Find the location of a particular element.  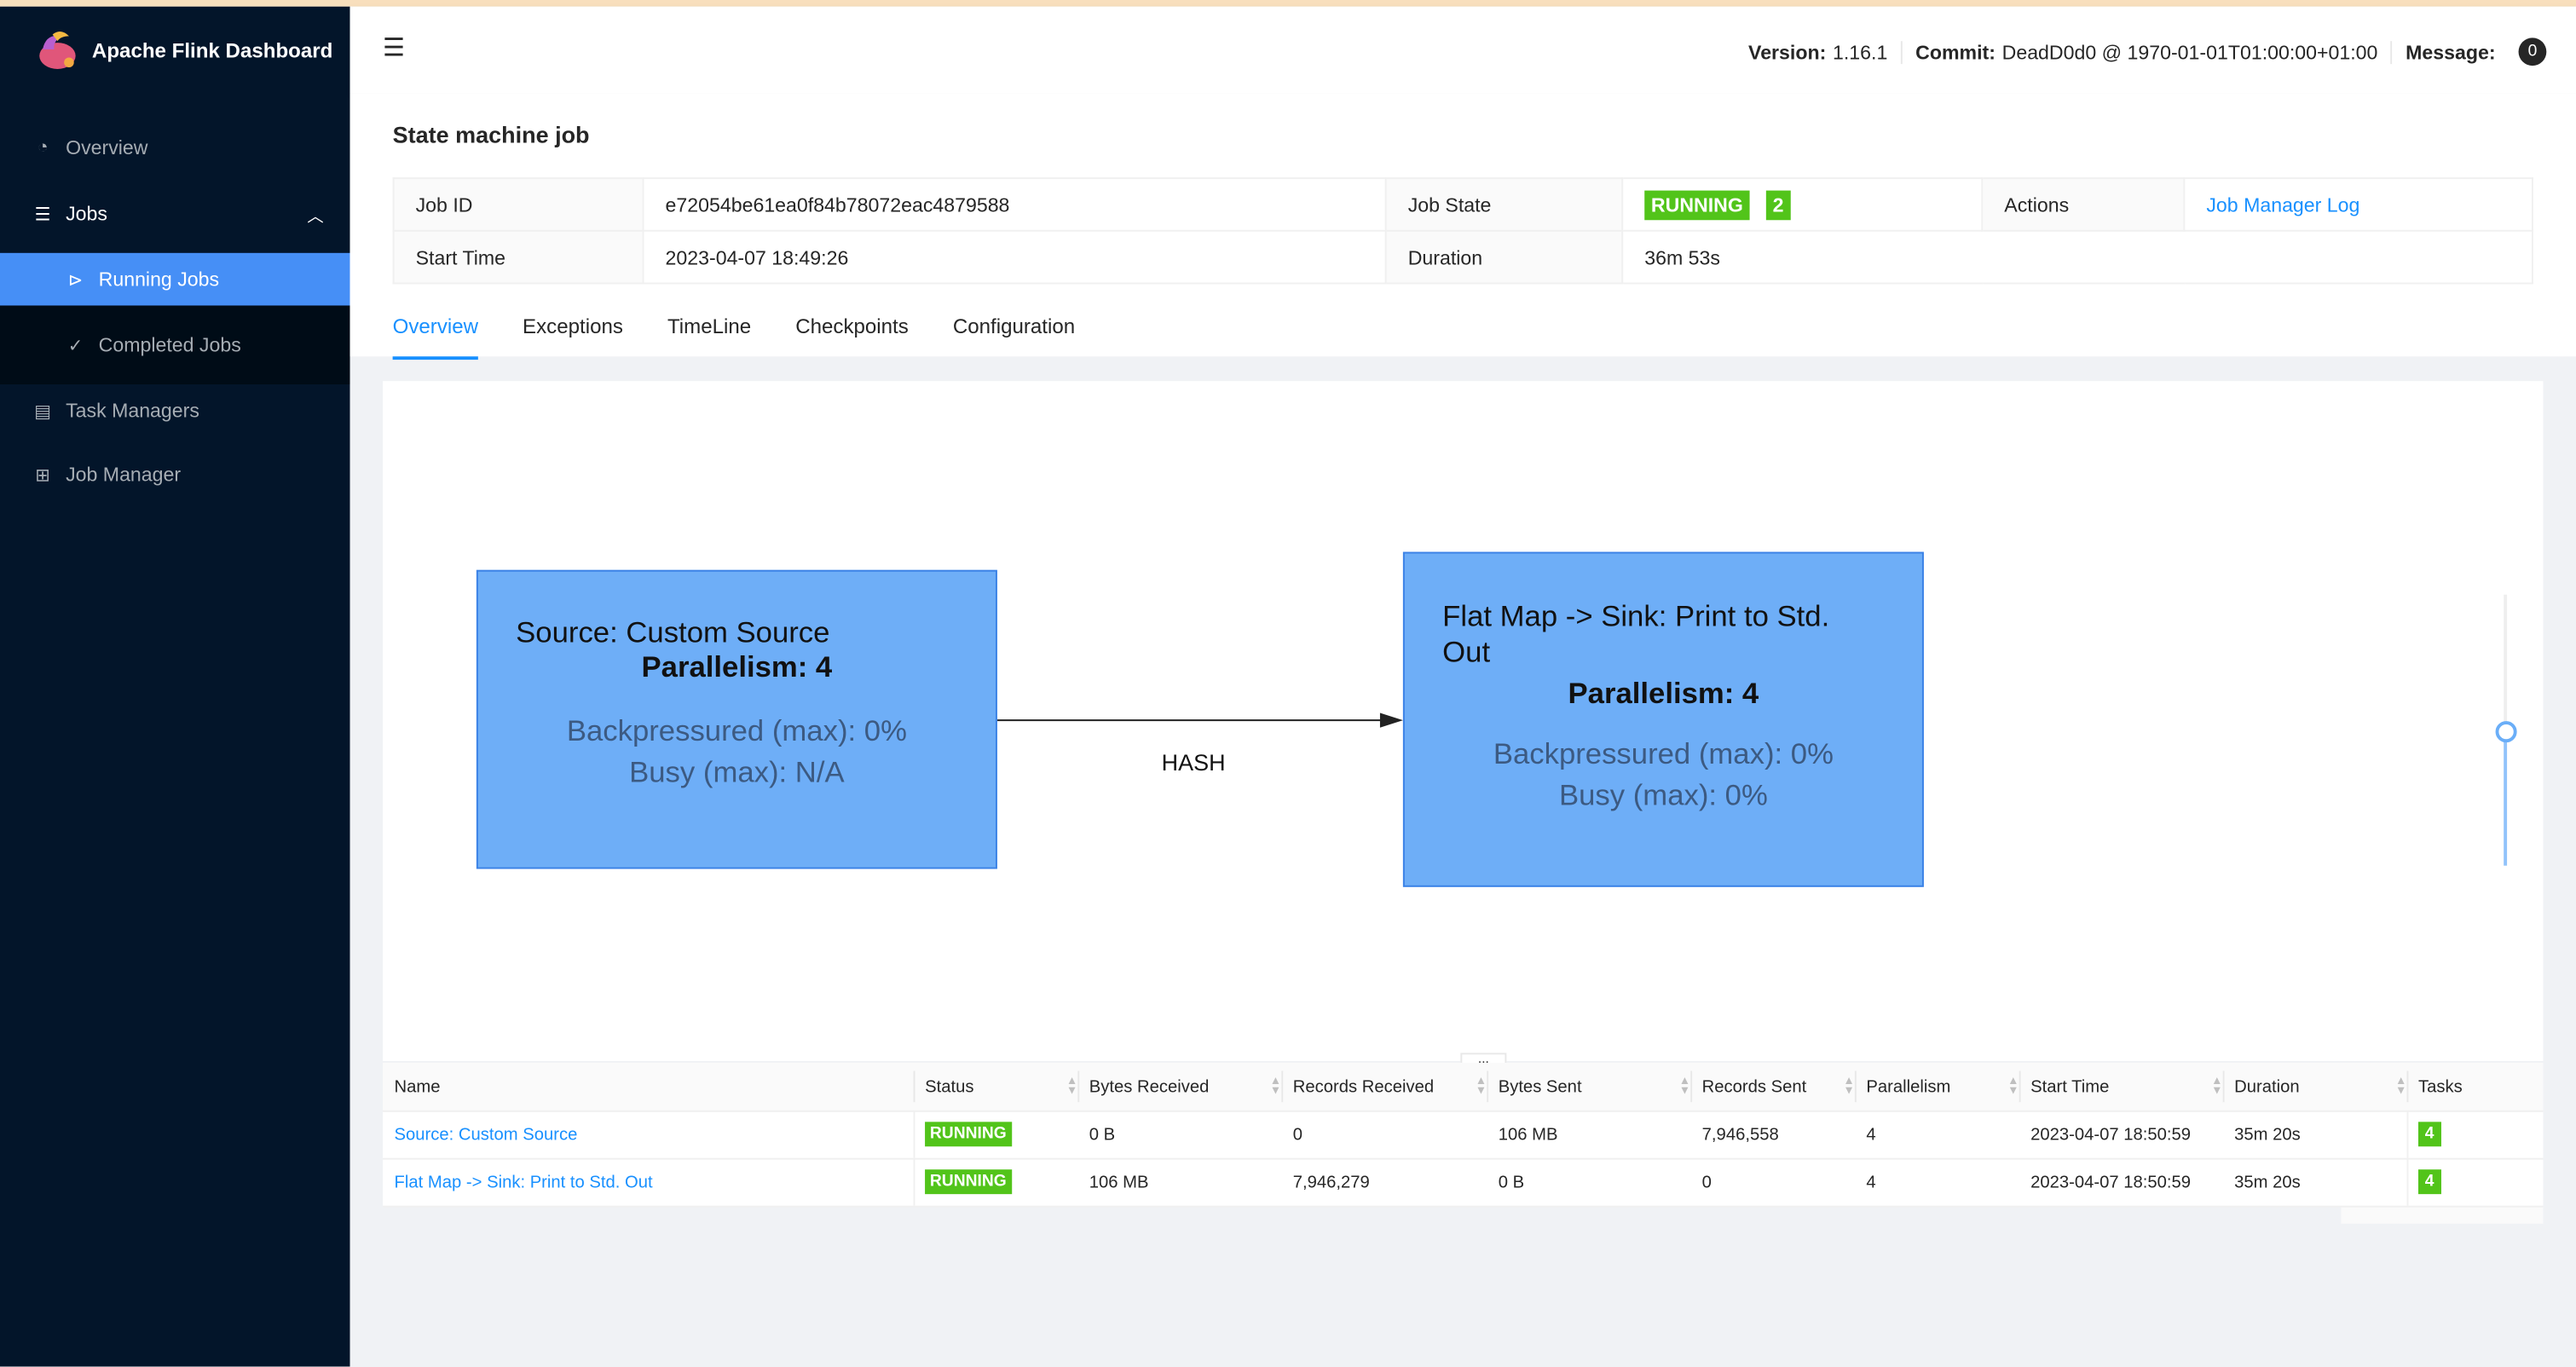

start-time-value: 2023-04-07 18:49:26 is located at coordinates (1014, 257).